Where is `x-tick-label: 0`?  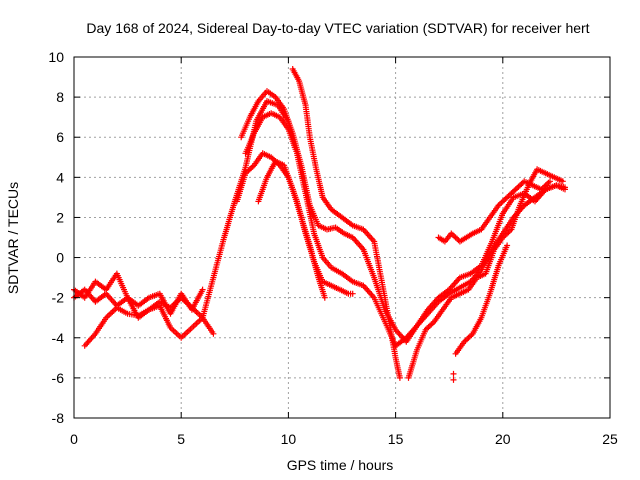 x-tick-label: 0 is located at coordinates (74, 439).